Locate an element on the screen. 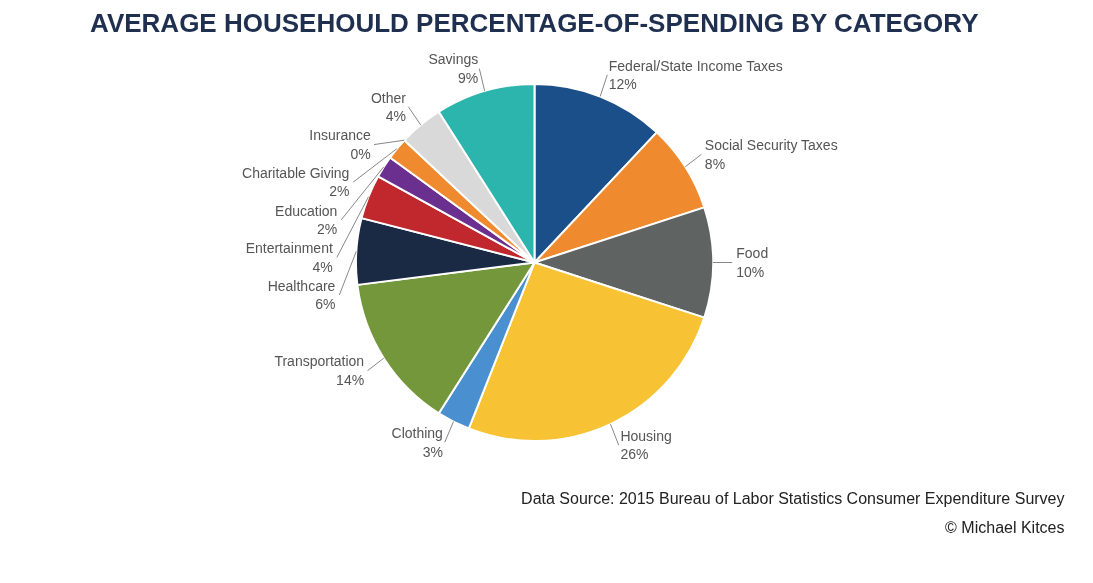 The width and height of the screenshot is (1093, 583). slice-label: Education is located at coordinates (306, 210).